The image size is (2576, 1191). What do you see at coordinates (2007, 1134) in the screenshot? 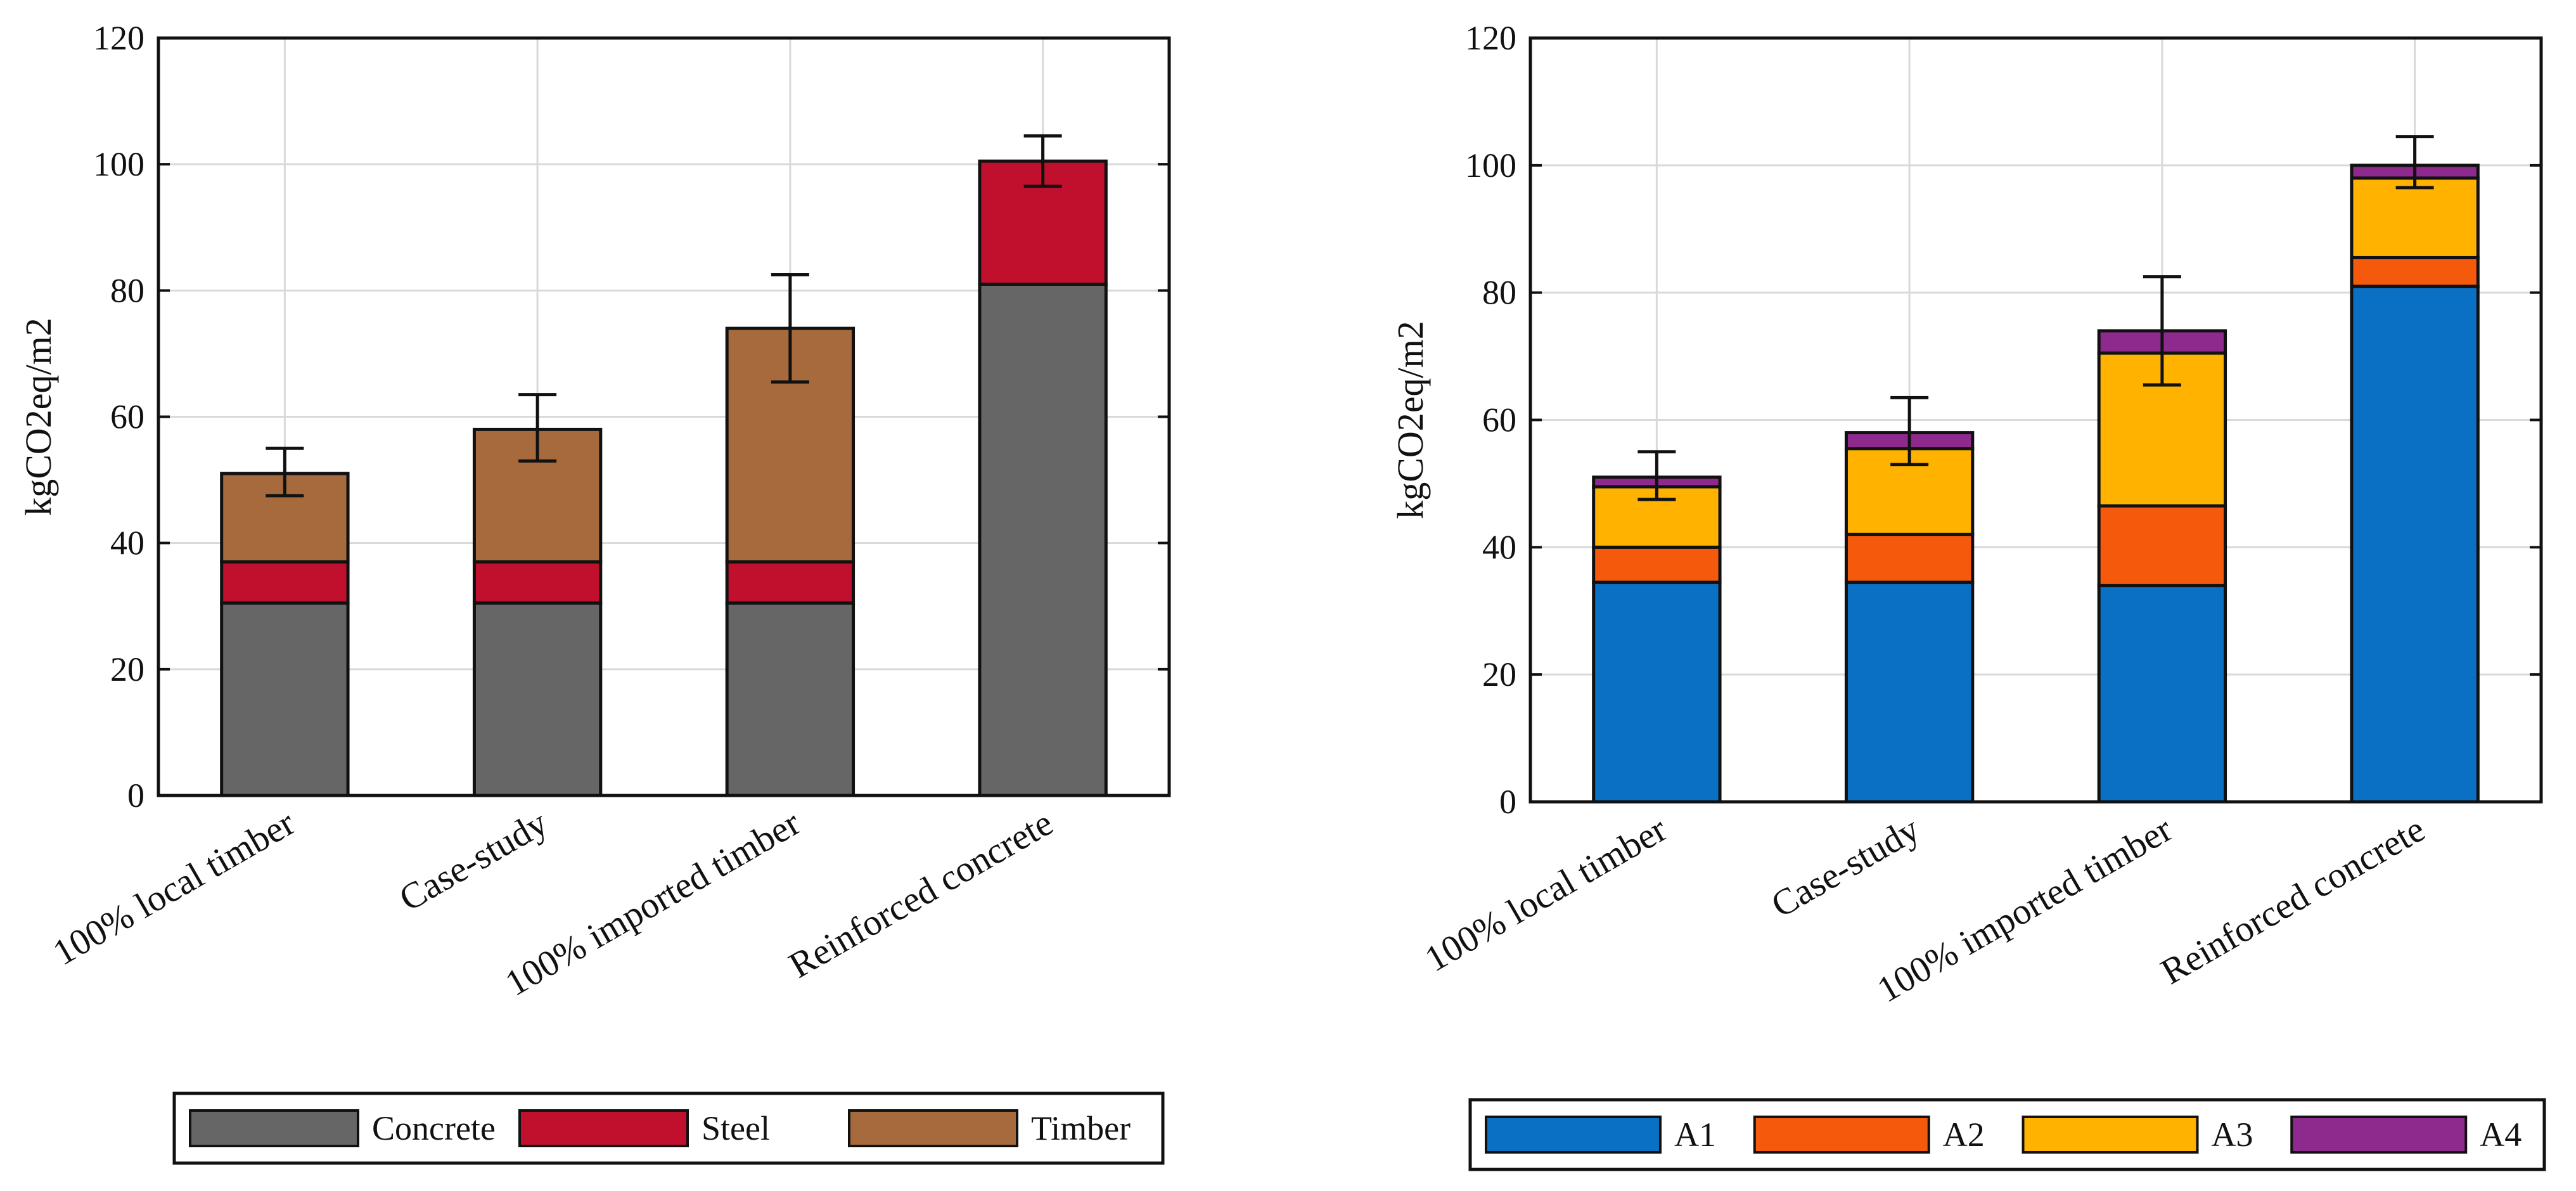
I see `legend: A1 A2 A3 A4` at bounding box center [2007, 1134].